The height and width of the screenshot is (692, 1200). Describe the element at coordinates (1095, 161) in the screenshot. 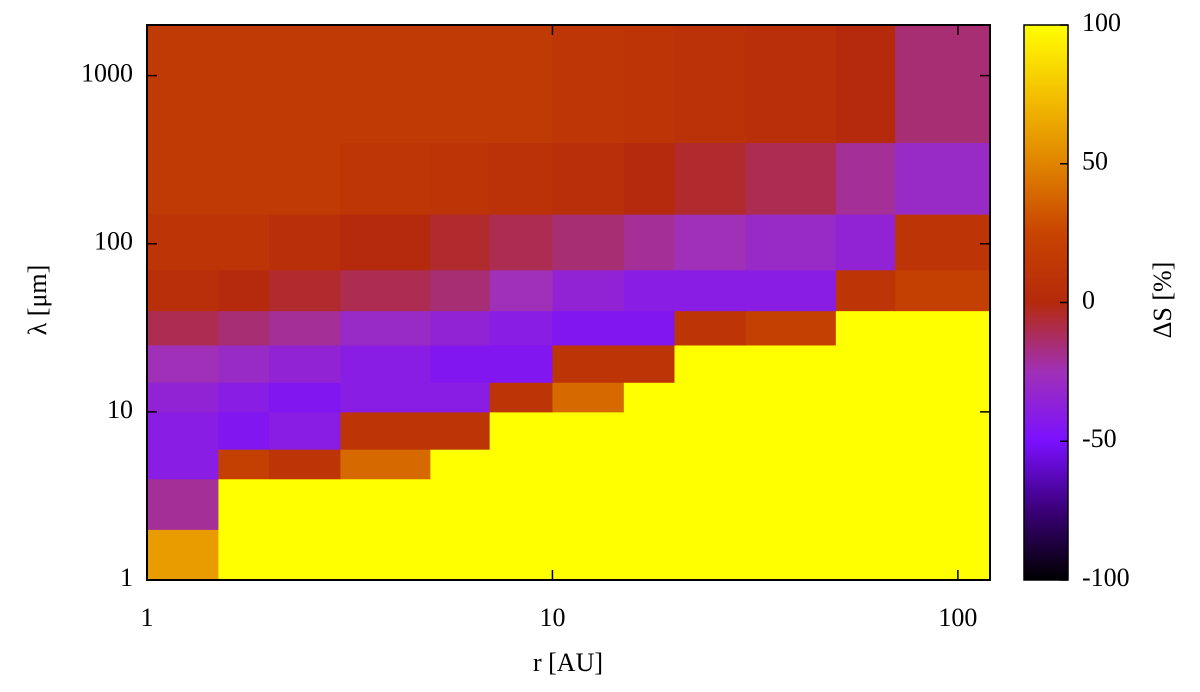

I see `colorbar-tick-label: 50` at that location.